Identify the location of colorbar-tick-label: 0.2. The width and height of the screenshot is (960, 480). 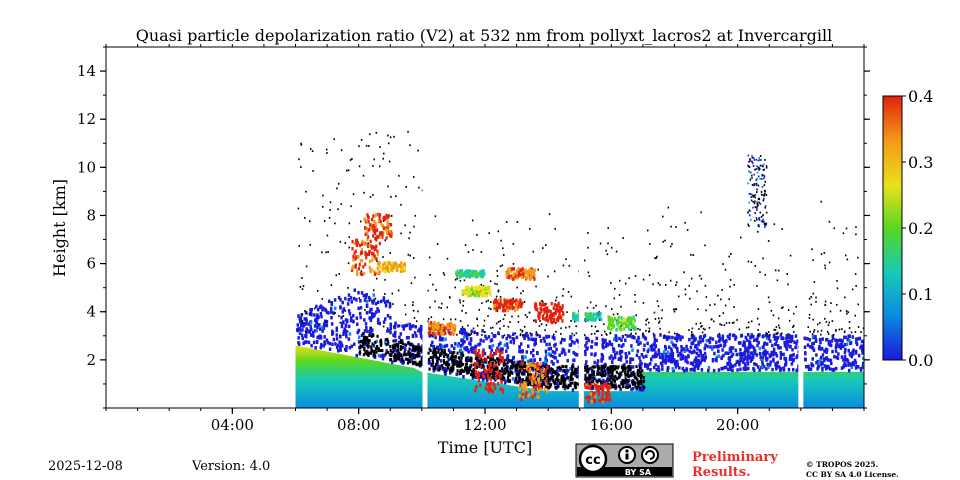
(920, 228).